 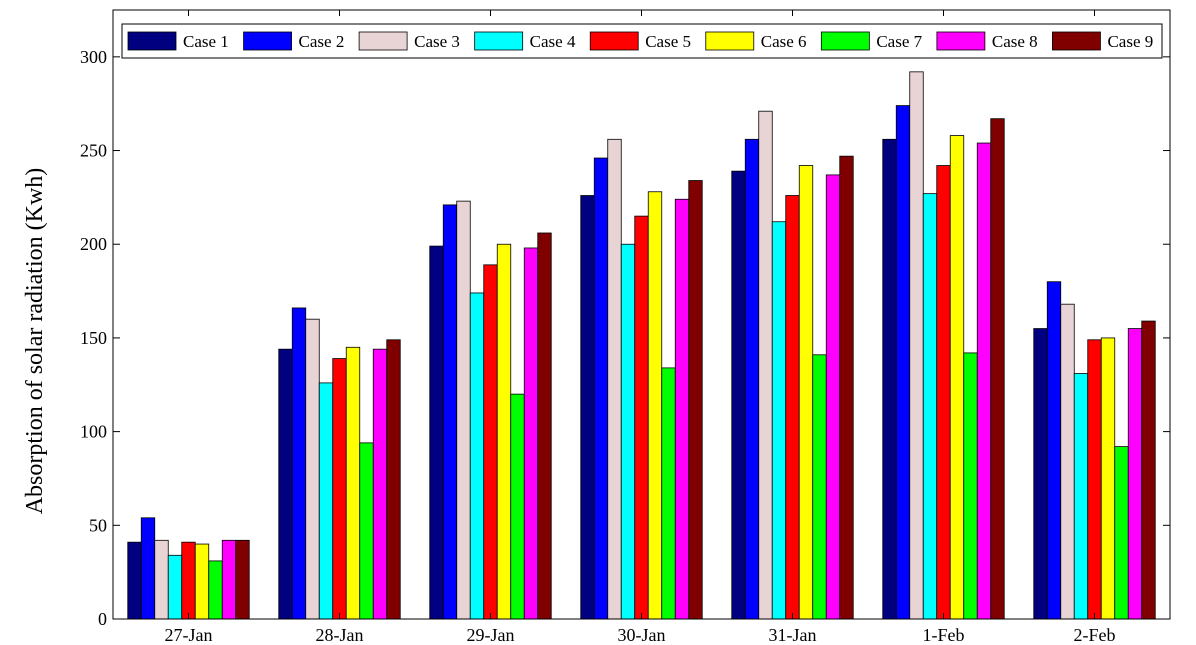 I want to click on bar-case-7-31-jan, so click(x=819, y=487).